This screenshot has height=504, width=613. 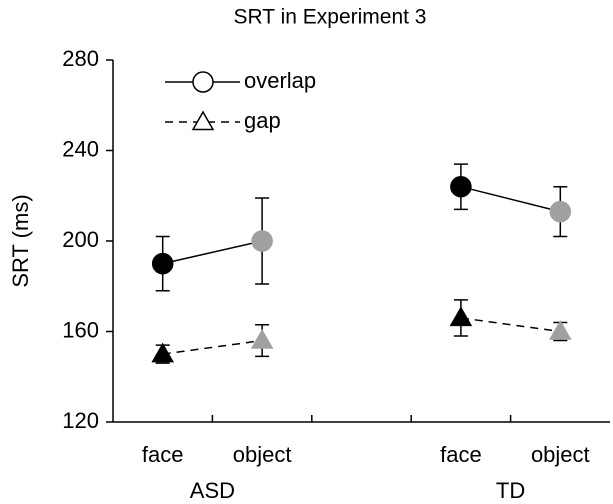 I want to click on group-label: TD, so click(x=510, y=490).